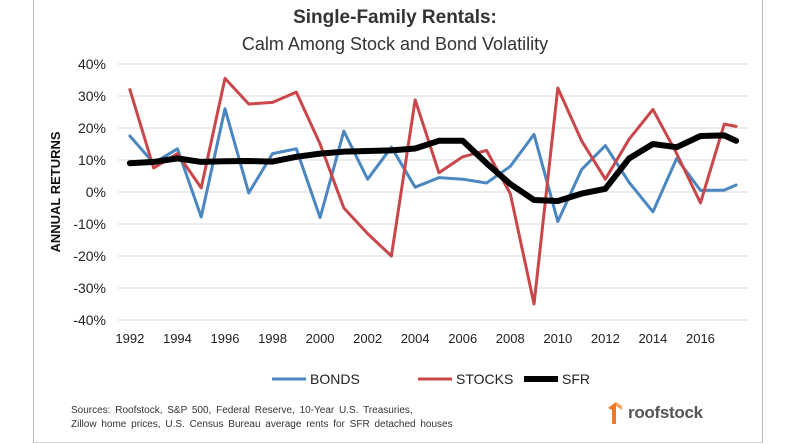  What do you see at coordinates (177, 338) in the screenshot?
I see `x-tick-label: 1994` at bounding box center [177, 338].